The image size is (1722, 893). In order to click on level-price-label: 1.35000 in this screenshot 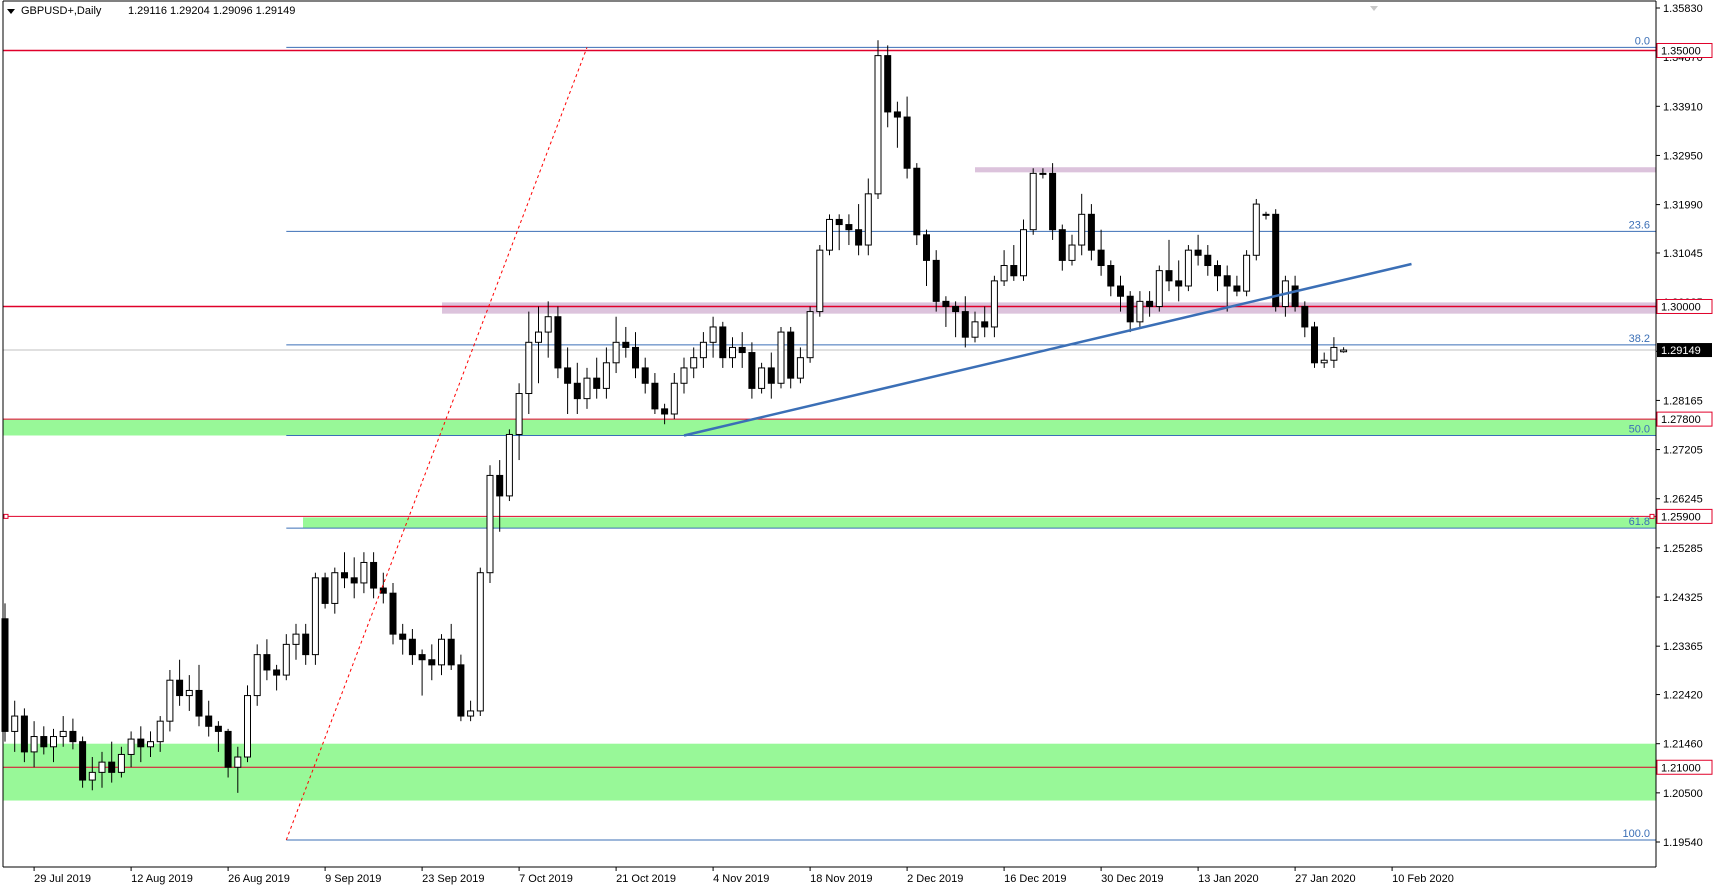, I will do `click(1681, 51)`.